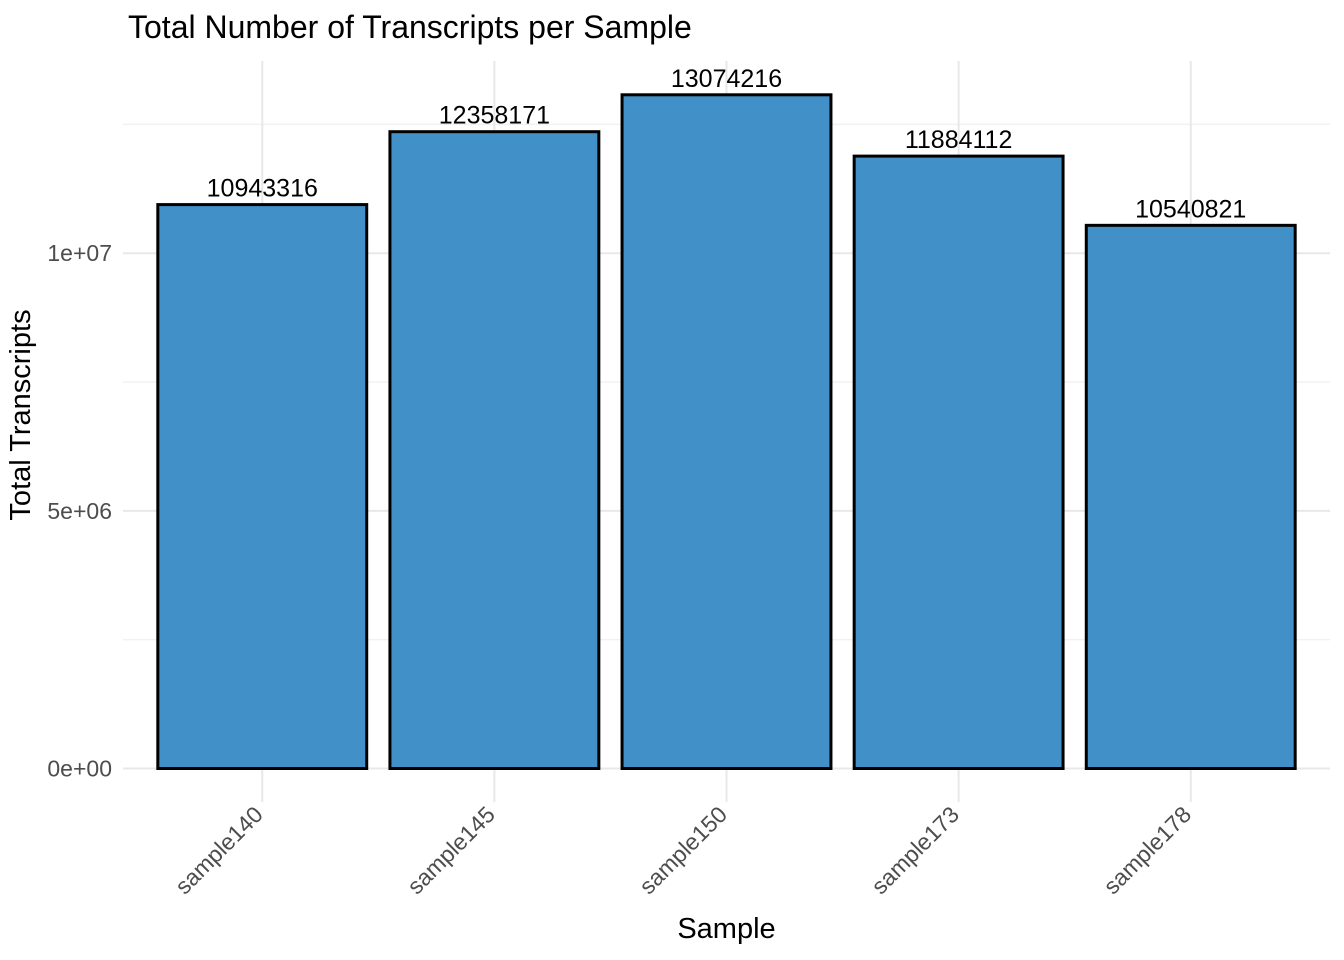  What do you see at coordinates (410, 27) in the screenshot?
I see `chart-title: Total Number of Transcripts per Sample` at bounding box center [410, 27].